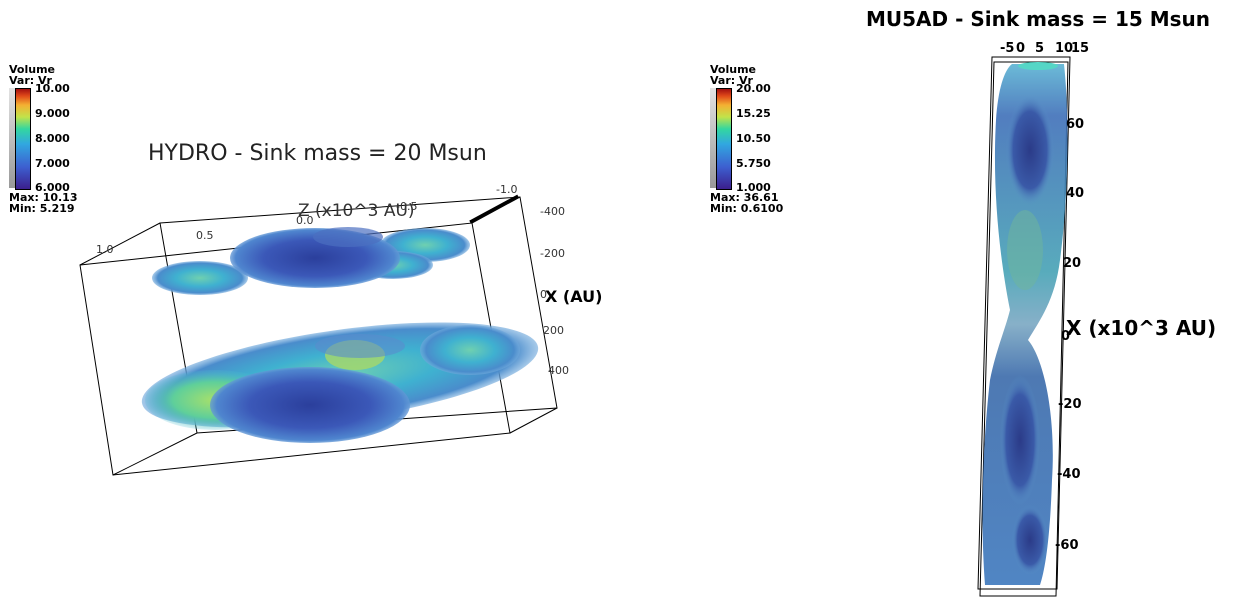 The width and height of the screenshot is (1234, 599). I want to click on right-x-axis-label: X (x10^3 AU), so click(1141, 328).